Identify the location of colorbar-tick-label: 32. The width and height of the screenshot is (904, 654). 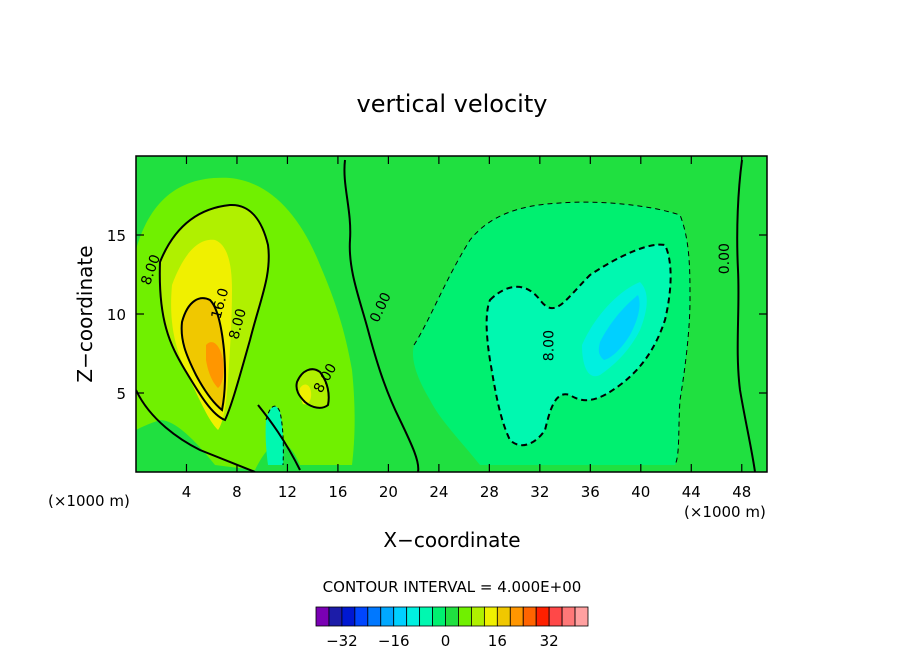
(549, 641).